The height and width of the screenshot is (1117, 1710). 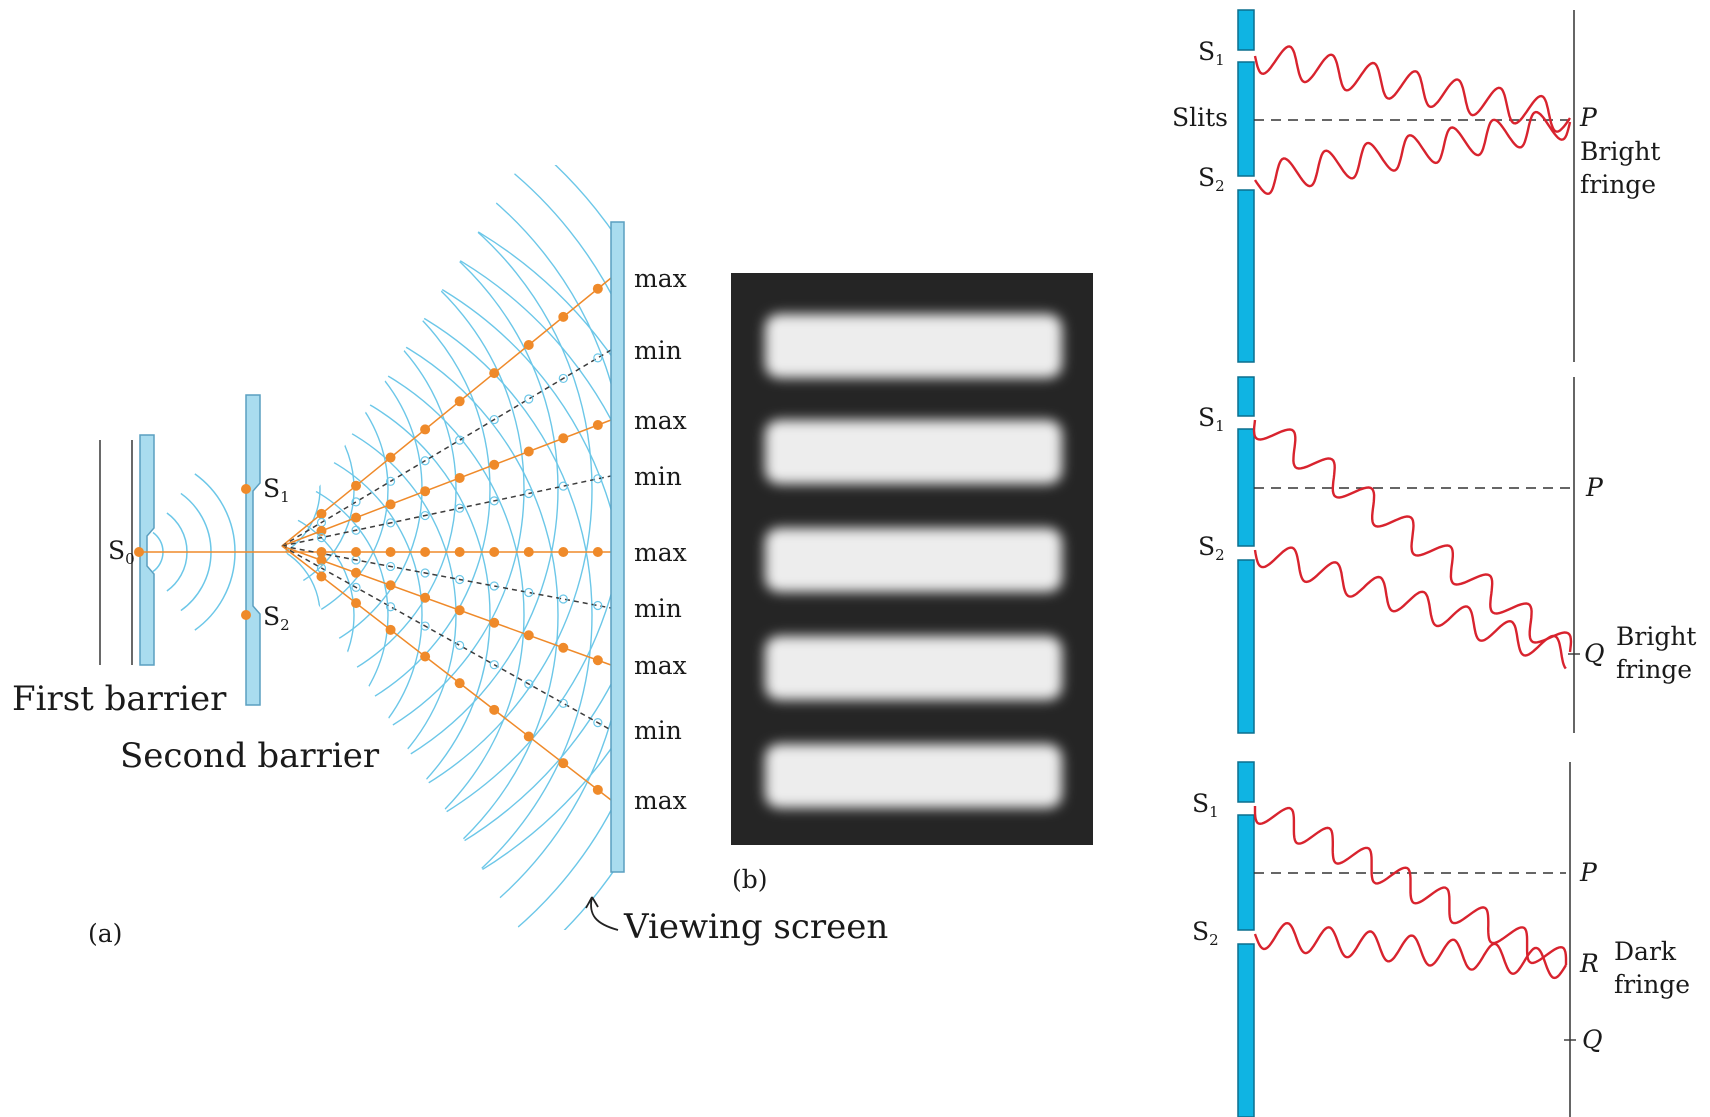 What do you see at coordinates (250, 756) in the screenshot?
I see `second-barrier-label: Second barrier` at bounding box center [250, 756].